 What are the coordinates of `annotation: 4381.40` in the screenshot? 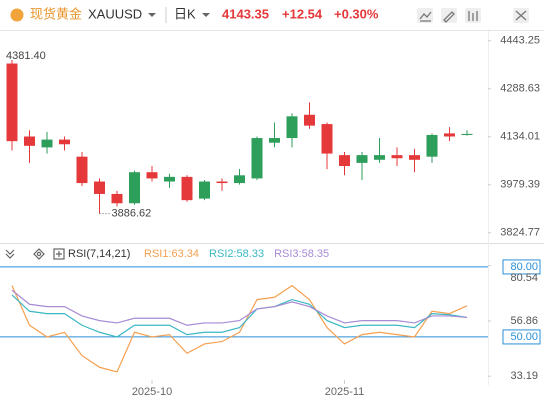 It's located at (26, 56).